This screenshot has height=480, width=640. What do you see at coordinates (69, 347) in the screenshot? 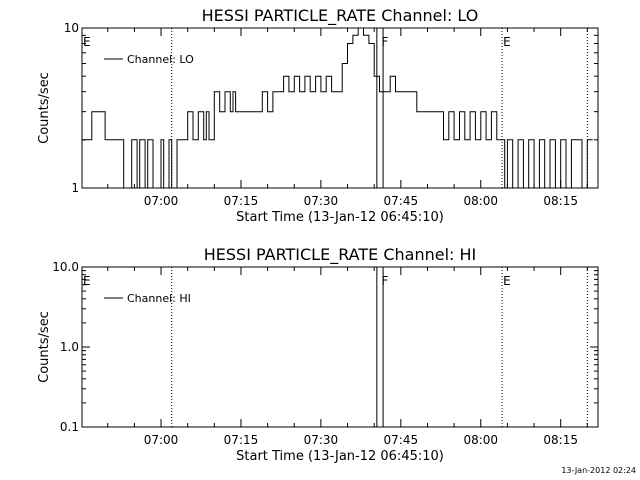
I see `y-tick-label: 1.0` at bounding box center [69, 347].